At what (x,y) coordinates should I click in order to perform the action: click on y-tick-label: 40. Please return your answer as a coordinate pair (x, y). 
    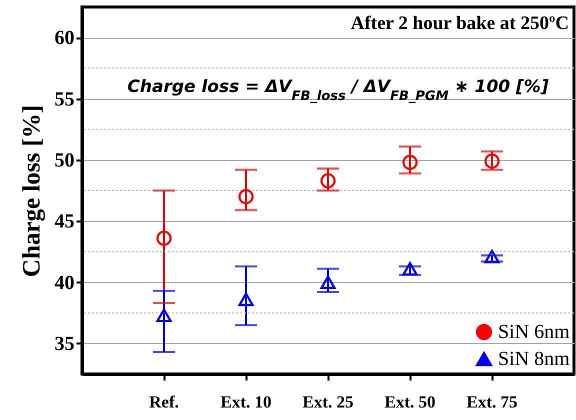
    Looking at the image, I should click on (64, 283).